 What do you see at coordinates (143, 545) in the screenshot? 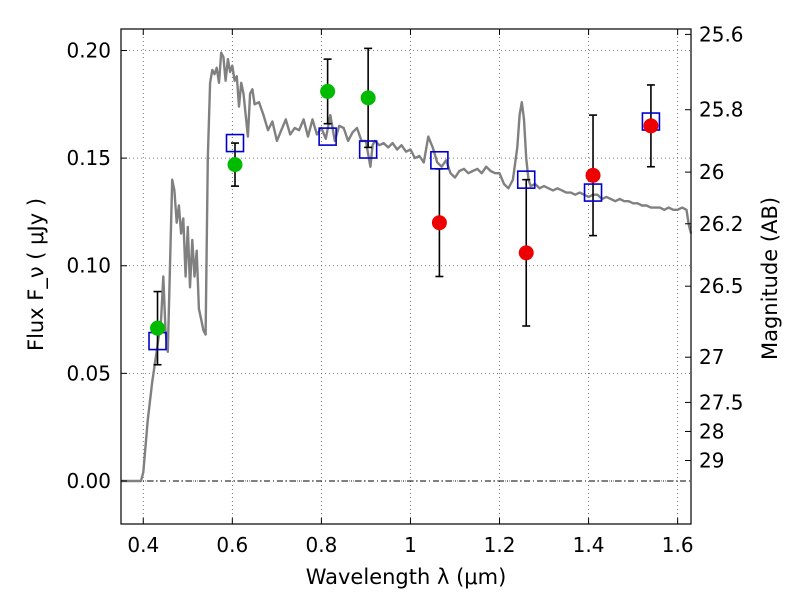
I see `x-tick-label: 0.4` at bounding box center [143, 545].